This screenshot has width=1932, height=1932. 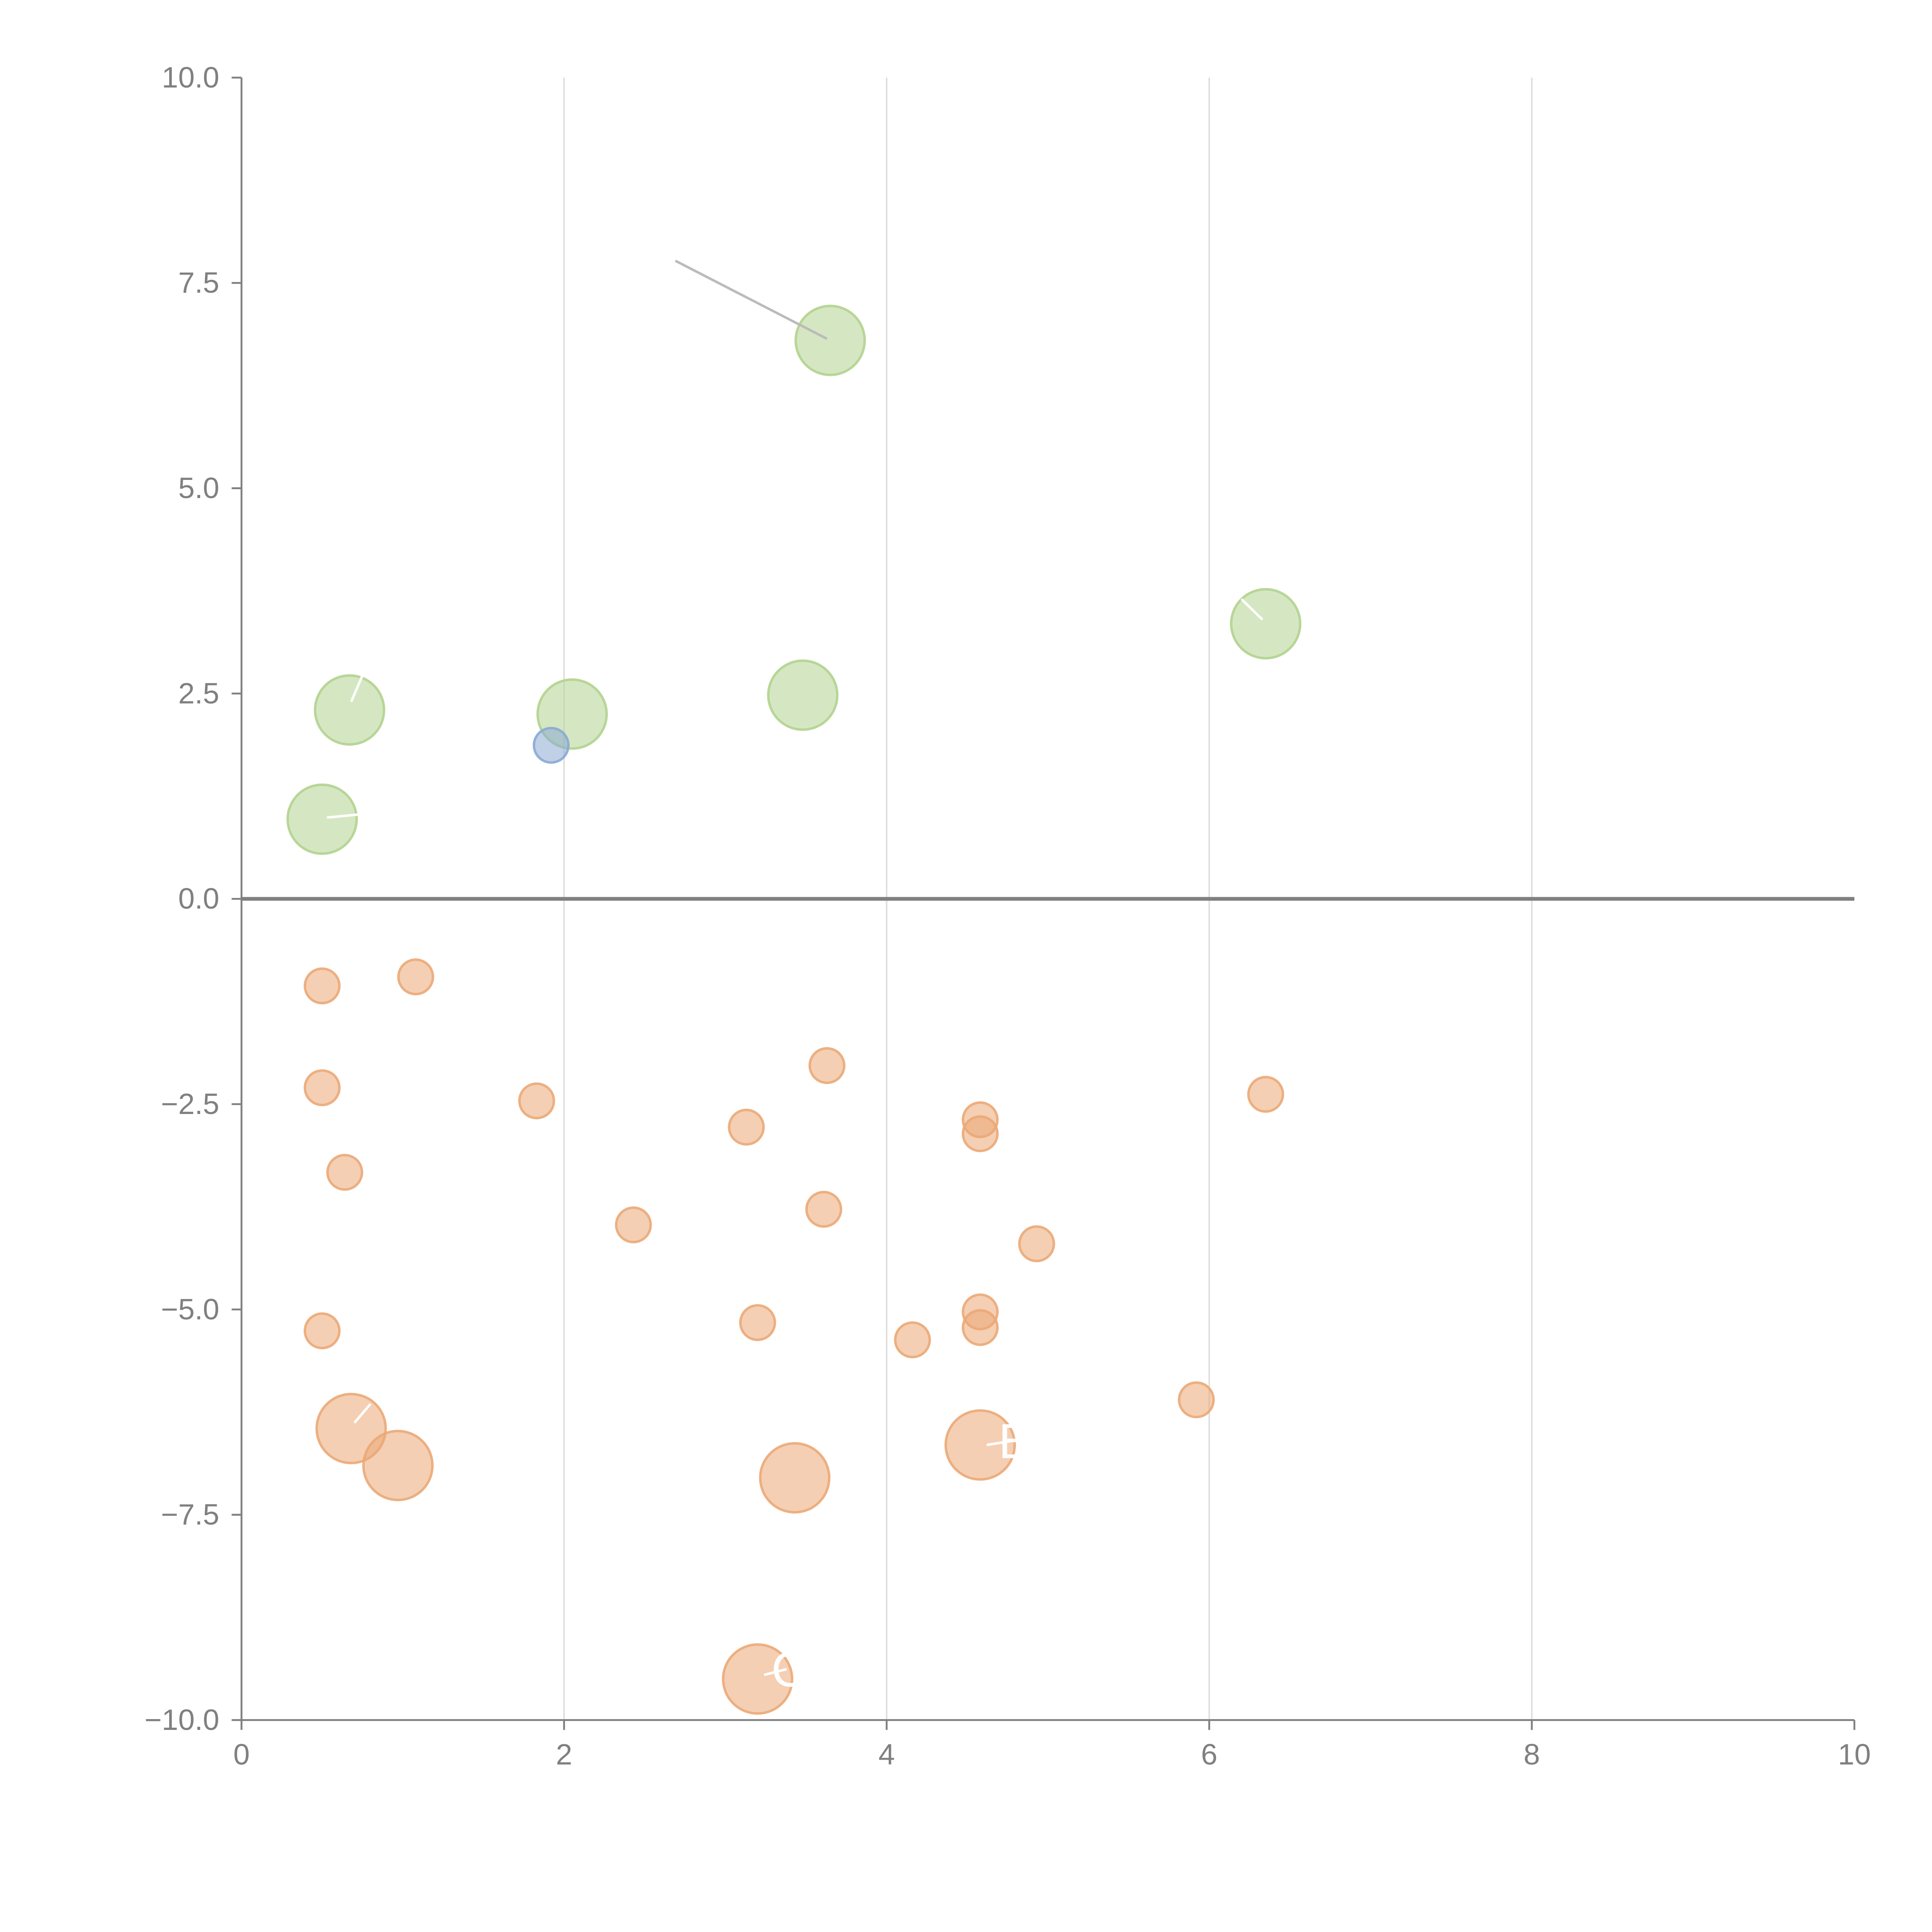 What do you see at coordinates (190, 1310) in the screenshot?
I see `y-tick-label: −5.0` at bounding box center [190, 1310].